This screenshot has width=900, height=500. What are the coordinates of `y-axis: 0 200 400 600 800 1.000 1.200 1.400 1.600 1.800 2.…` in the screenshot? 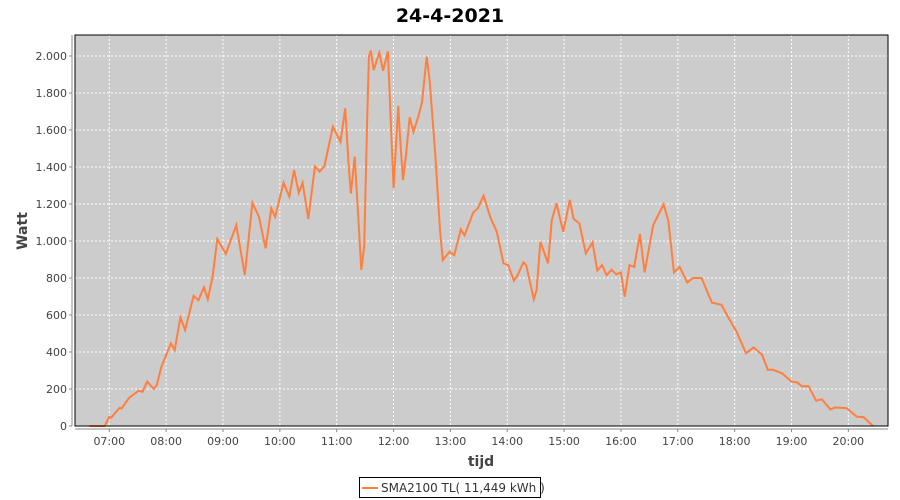 It's located at (54, 234).